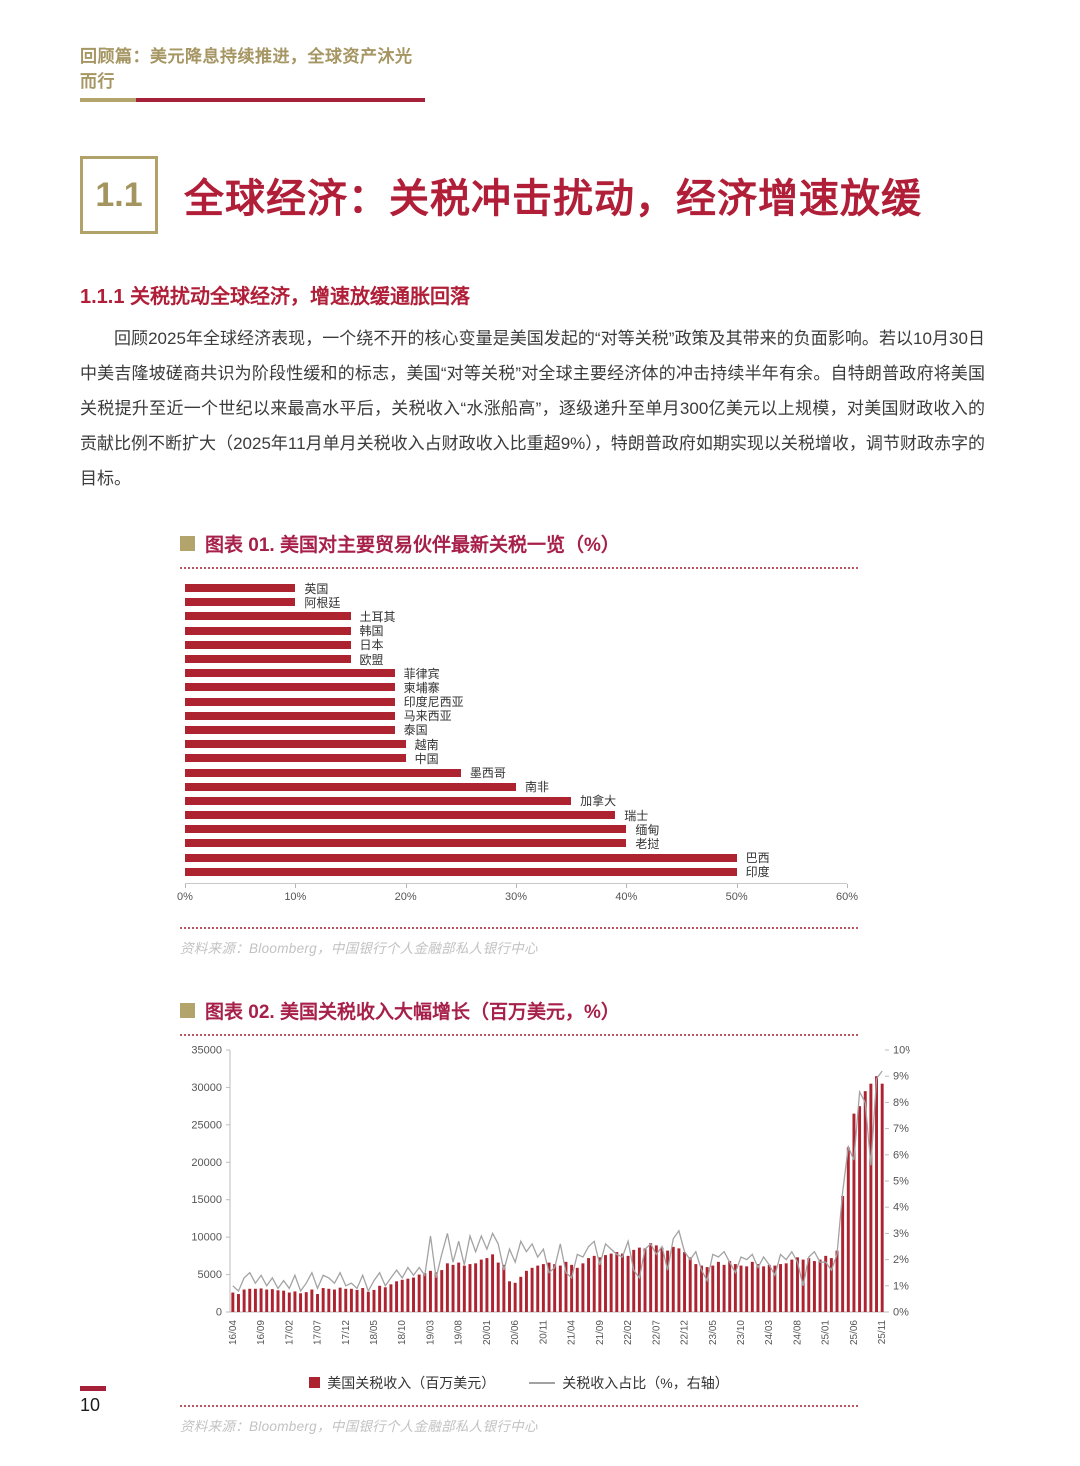 The height and width of the screenshot is (1466, 1080). I want to click on x-axis-tick-label: 19/03, so click(431, 1332).